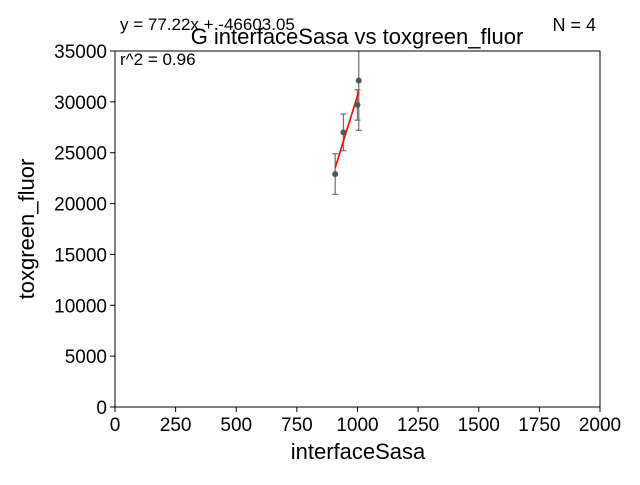 This screenshot has width=640, height=485. Describe the element at coordinates (479, 425) in the screenshot. I see `x-tick-label: 1500` at that location.